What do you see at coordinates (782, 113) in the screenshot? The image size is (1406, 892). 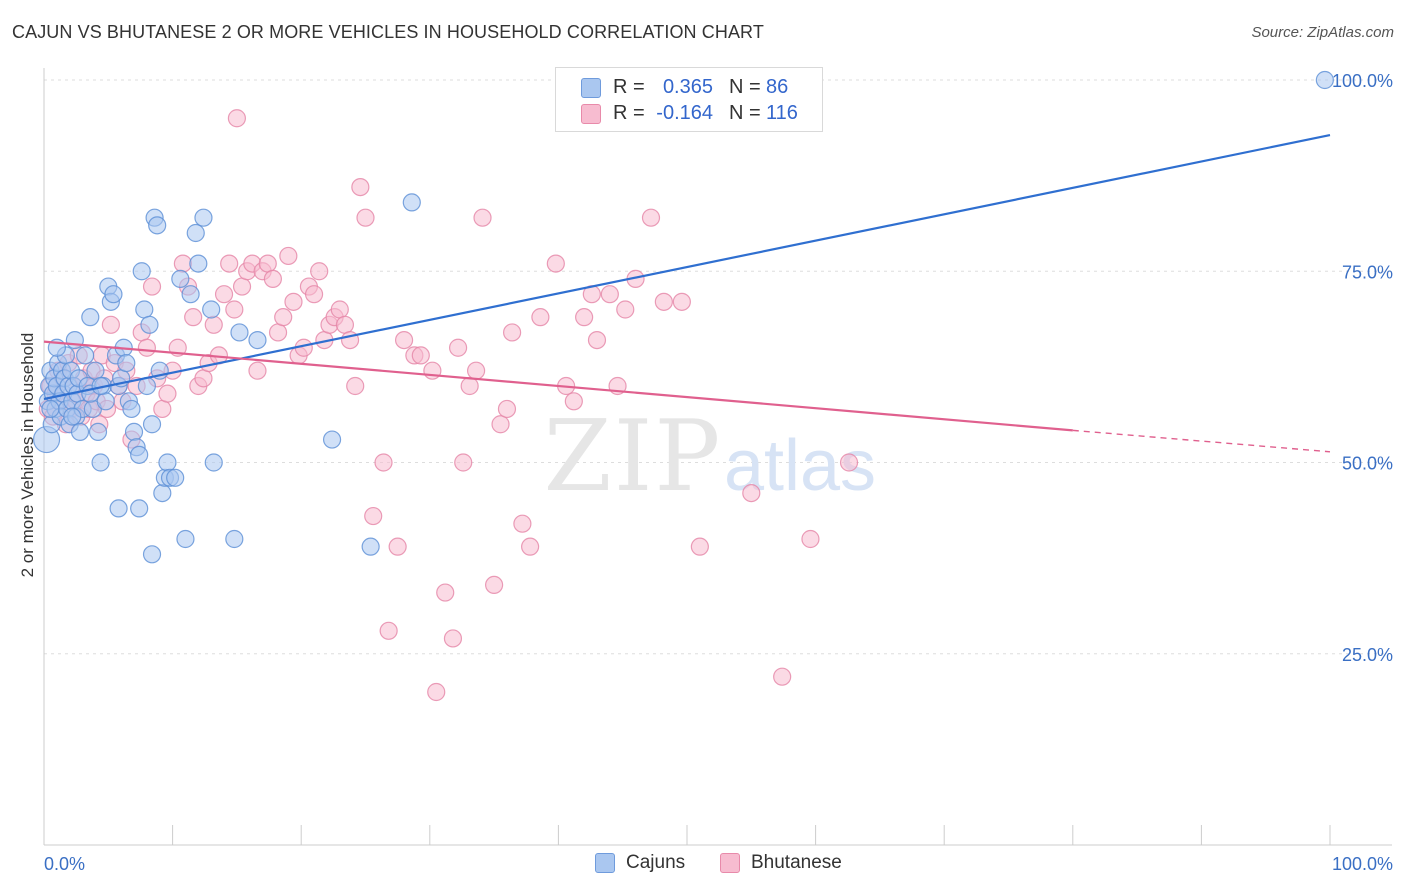 I see `legend-n-value-bhutanese: 116` at bounding box center [782, 113].